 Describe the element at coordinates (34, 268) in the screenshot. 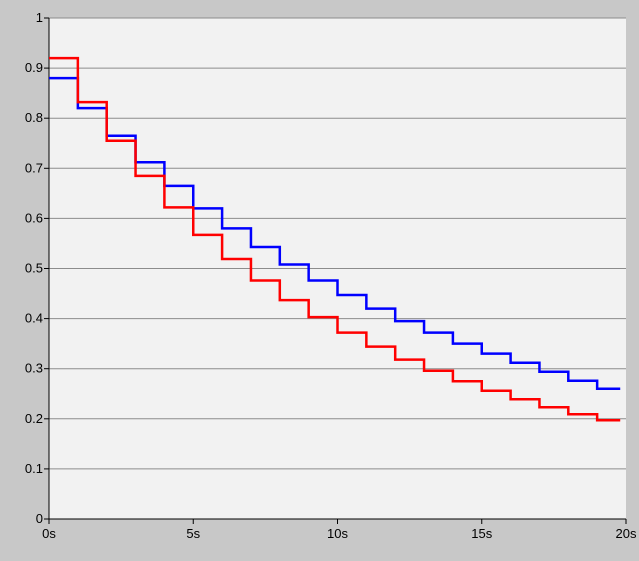

I see `y-tick-label: 0.5` at that location.